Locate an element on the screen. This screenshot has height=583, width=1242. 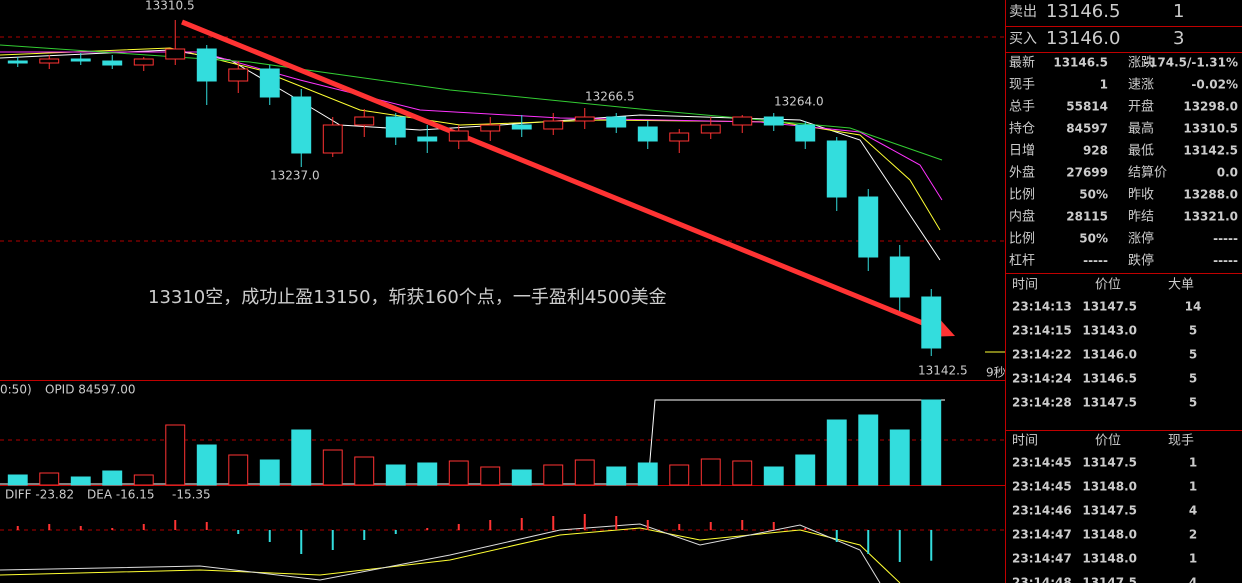
macd-diff: DIFF -23.82 is located at coordinates (39, 495).